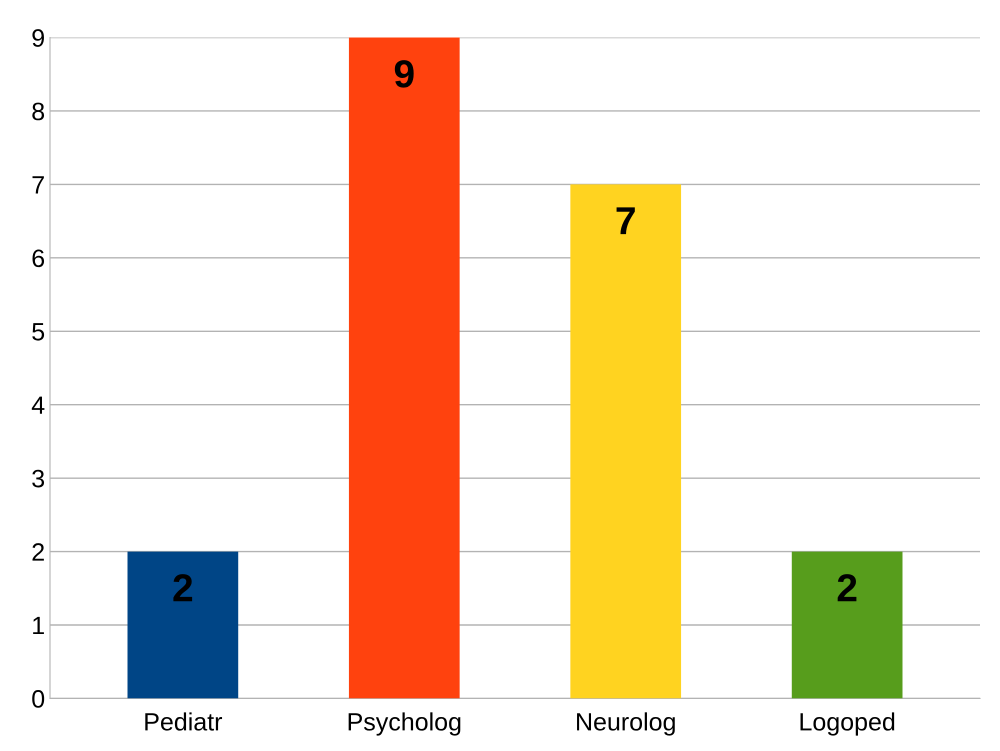 This screenshot has height=751, width=1000. Describe the element at coordinates (38, 332) in the screenshot. I see `y-tick-label: 5` at that location.